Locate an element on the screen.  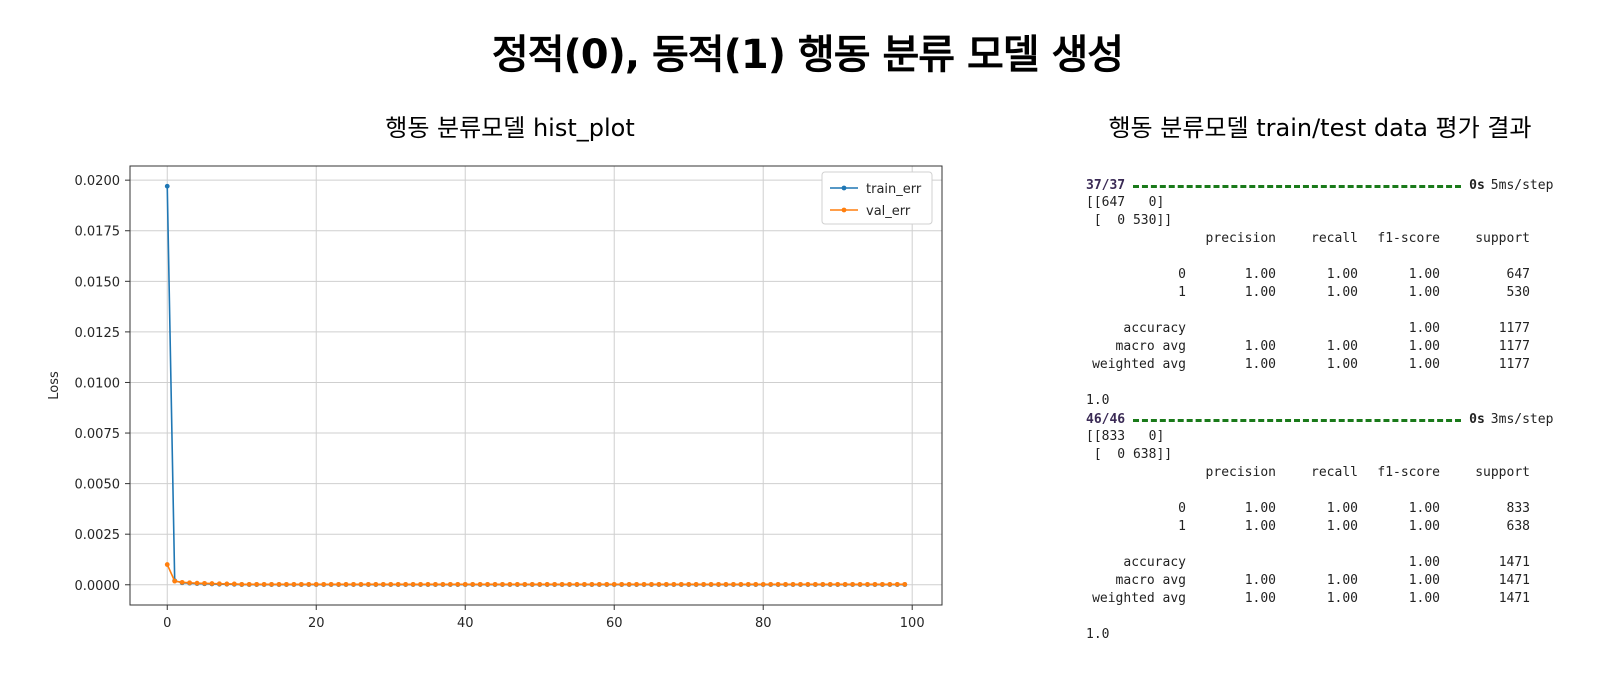
y-tick-label: 0.0000 is located at coordinates (98, 586).